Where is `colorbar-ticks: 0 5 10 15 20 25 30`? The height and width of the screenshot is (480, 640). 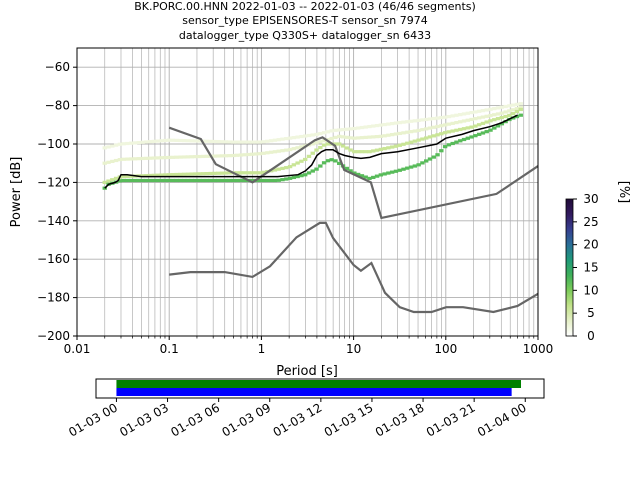
colorbar-ticks: 0 5 10 15 20 25 30 is located at coordinates (586, 267).